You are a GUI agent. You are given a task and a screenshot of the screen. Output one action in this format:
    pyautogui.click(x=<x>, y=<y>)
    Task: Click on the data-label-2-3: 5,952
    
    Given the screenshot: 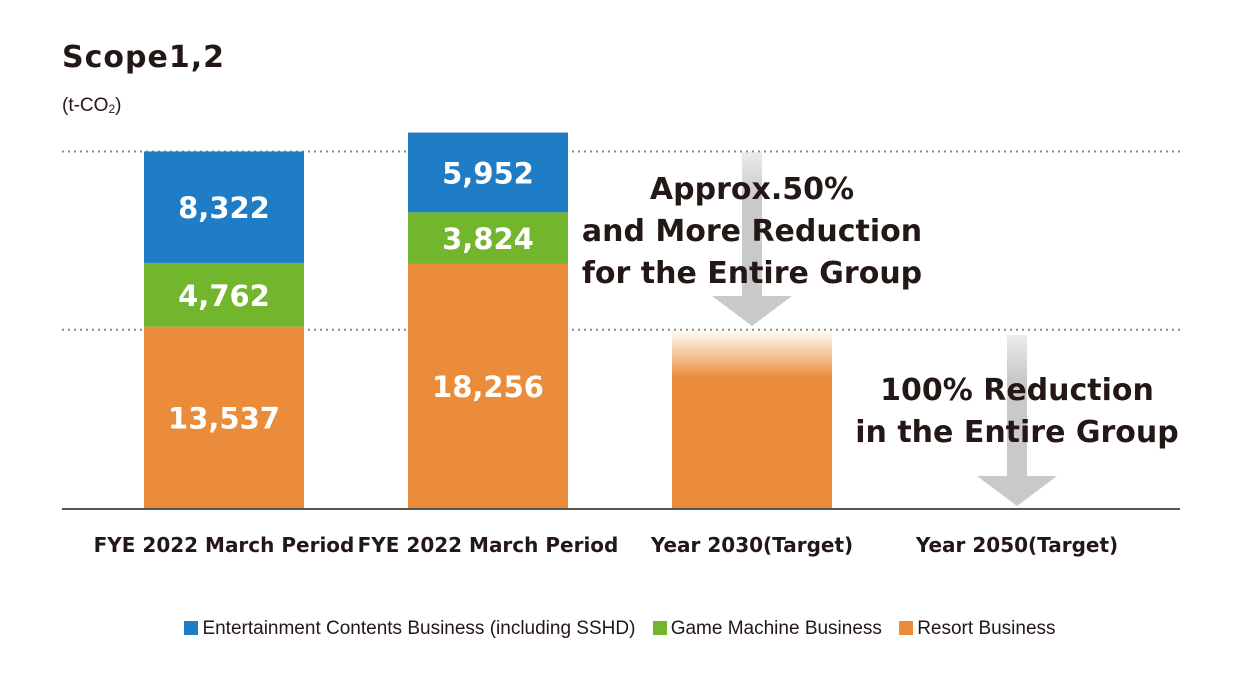 What is the action you would take?
    pyautogui.click(x=488, y=173)
    